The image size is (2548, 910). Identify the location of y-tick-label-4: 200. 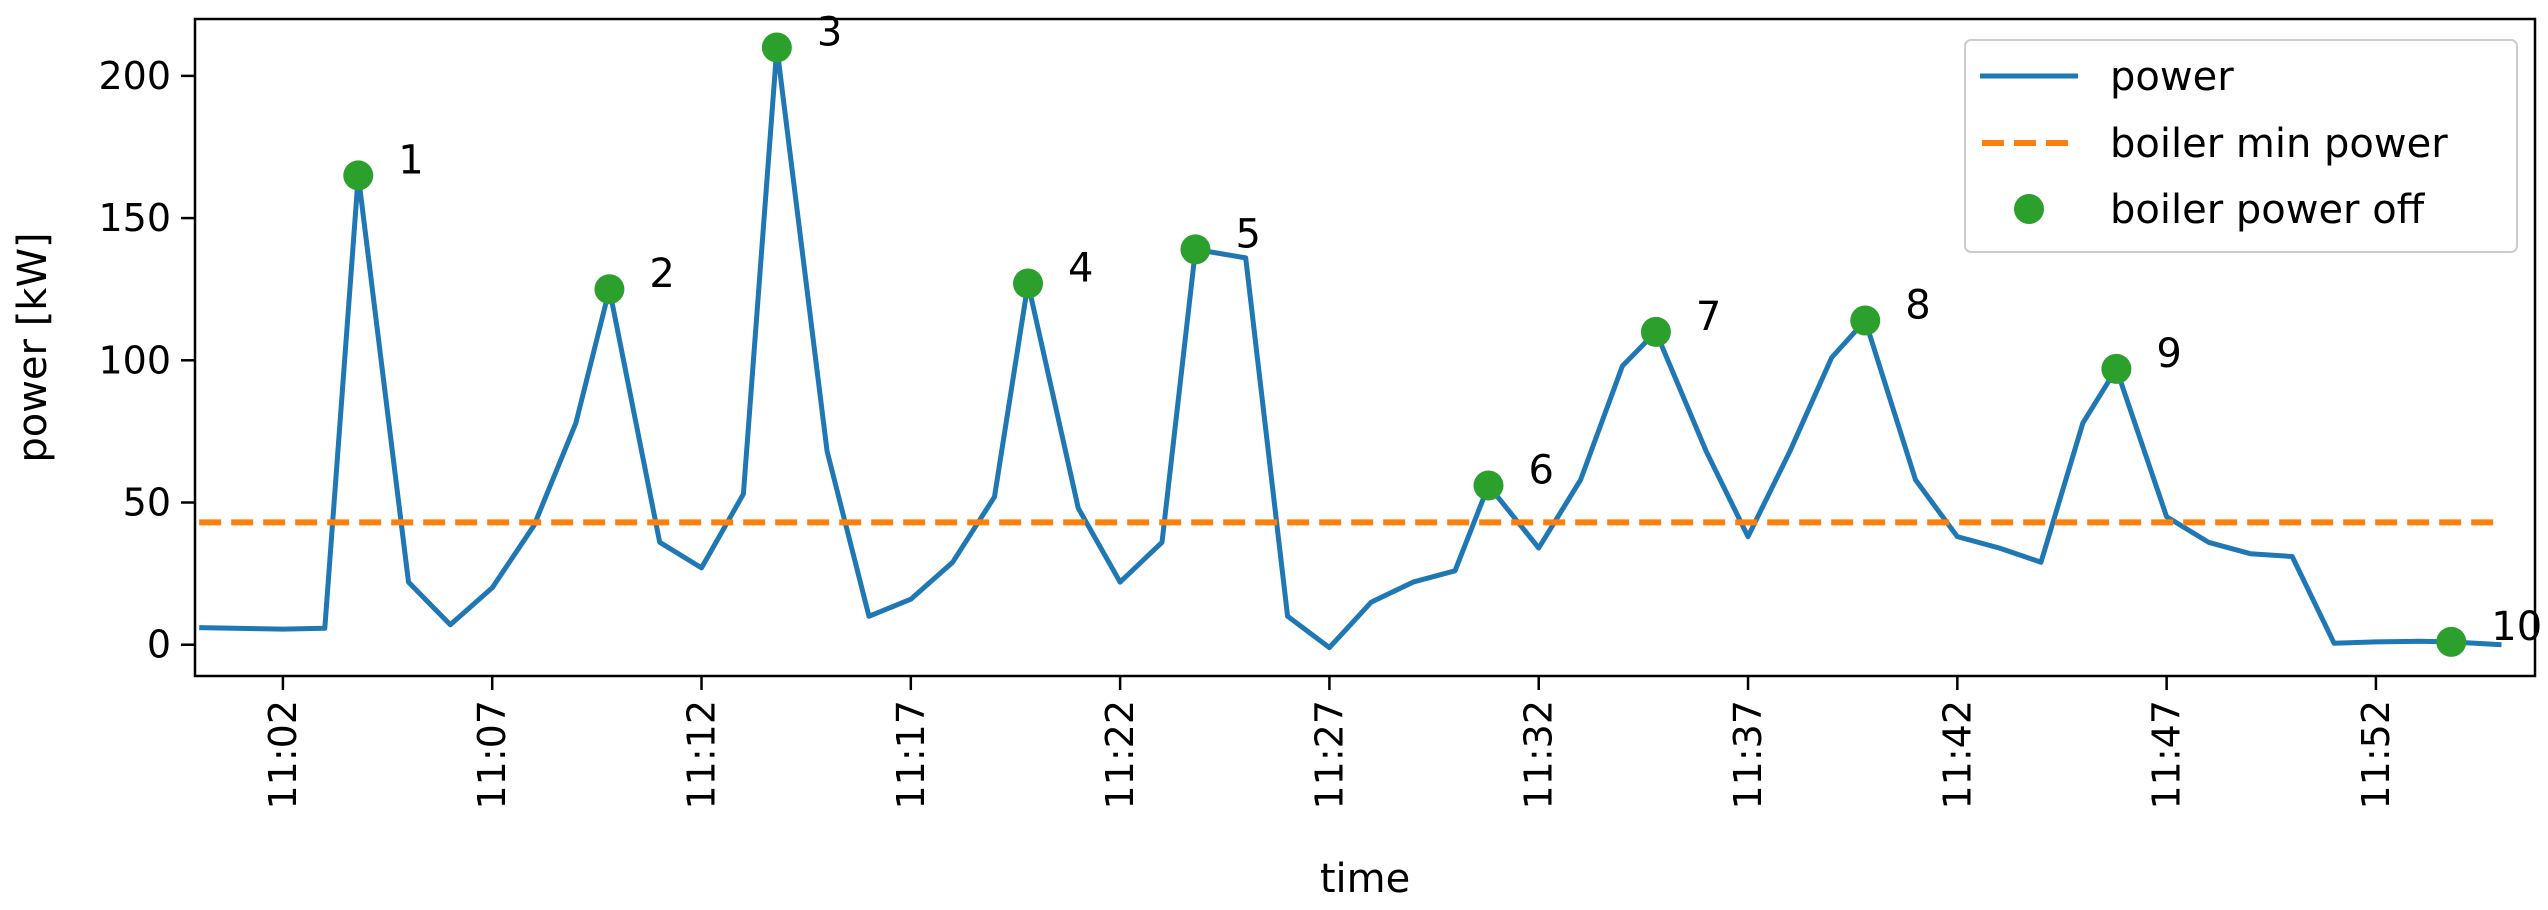
(134, 76).